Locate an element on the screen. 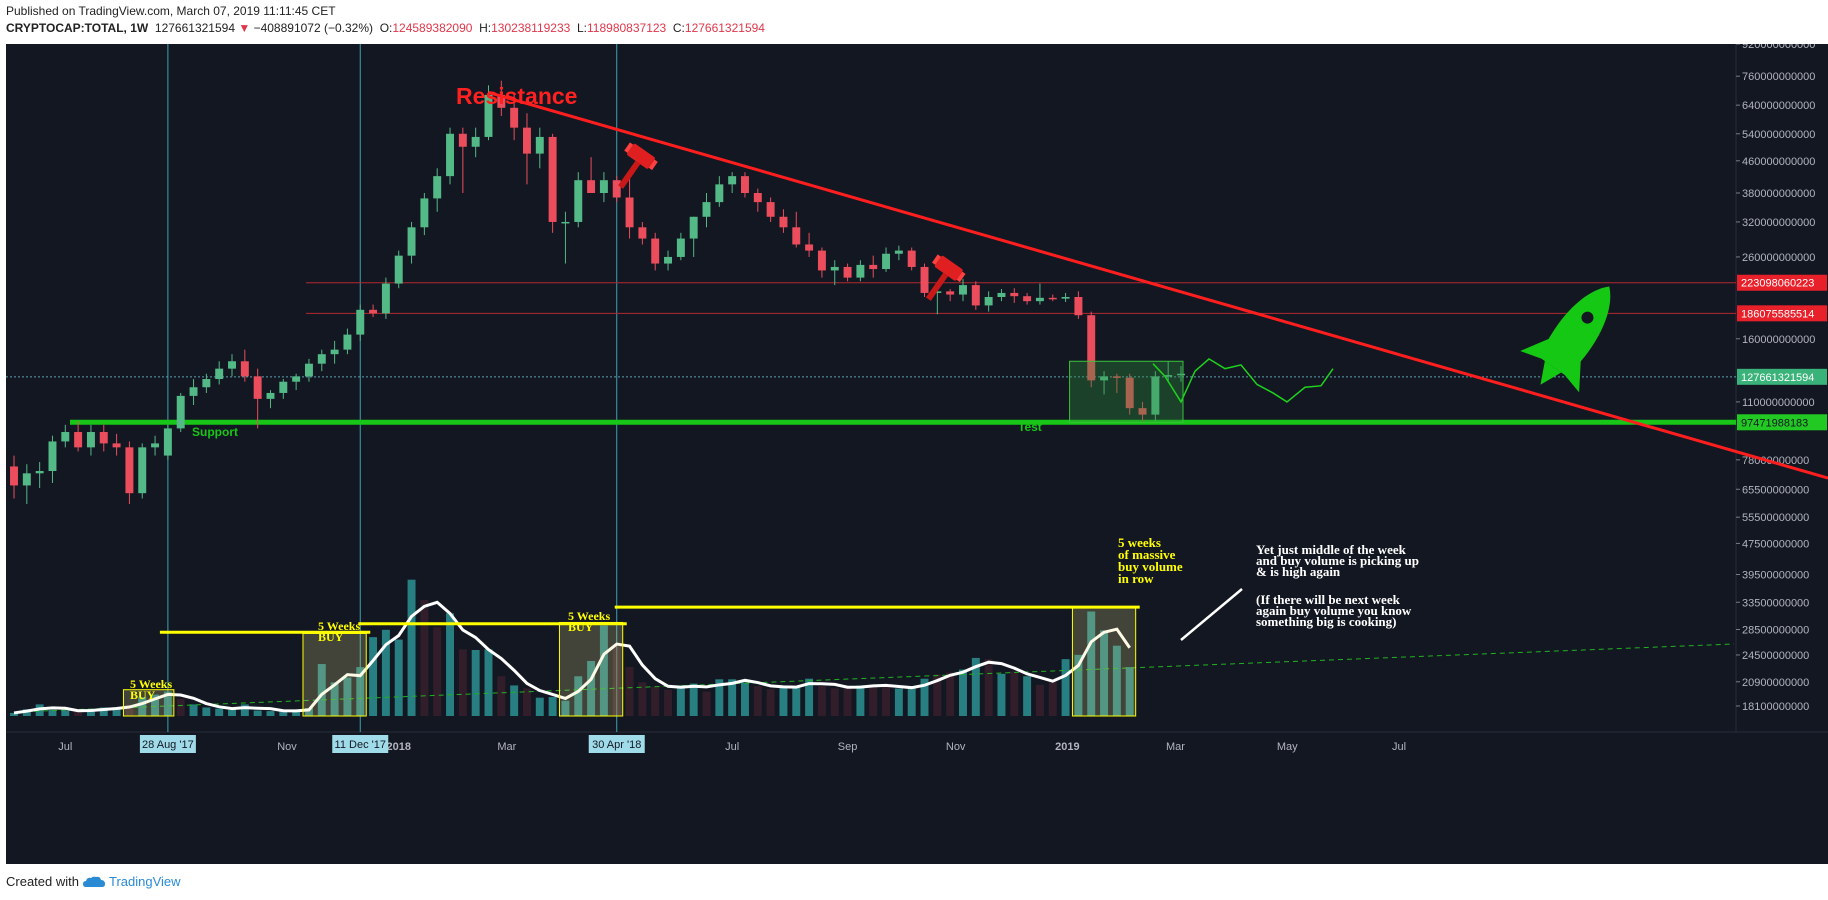 This screenshot has width=1828, height=900. y-tick-label: 540000000000 is located at coordinates (1778, 135).